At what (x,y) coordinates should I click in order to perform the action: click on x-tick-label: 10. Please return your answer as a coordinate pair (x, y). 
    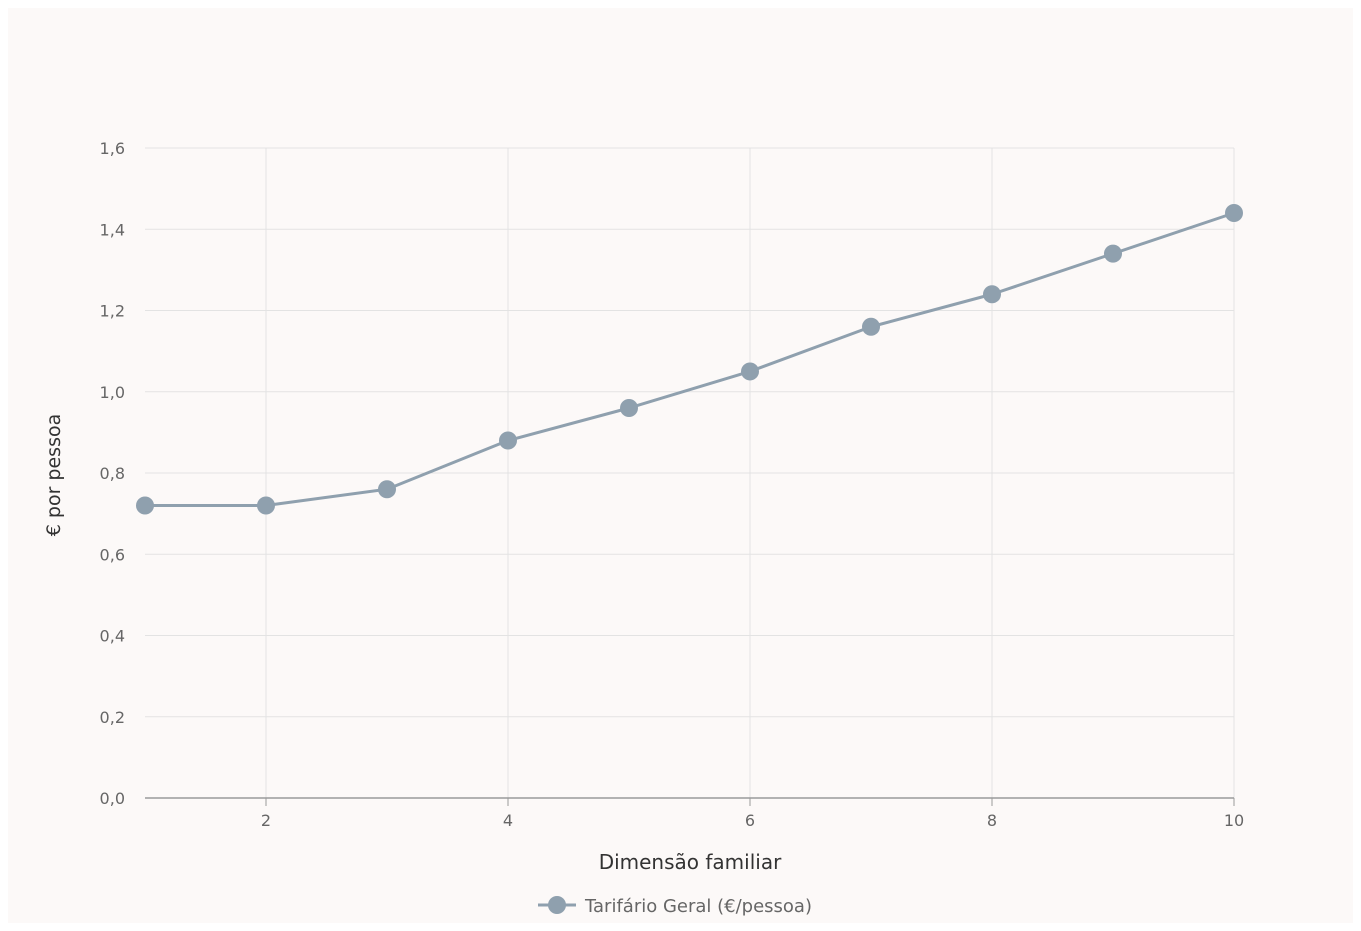
    Looking at the image, I should click on (1234, 820).